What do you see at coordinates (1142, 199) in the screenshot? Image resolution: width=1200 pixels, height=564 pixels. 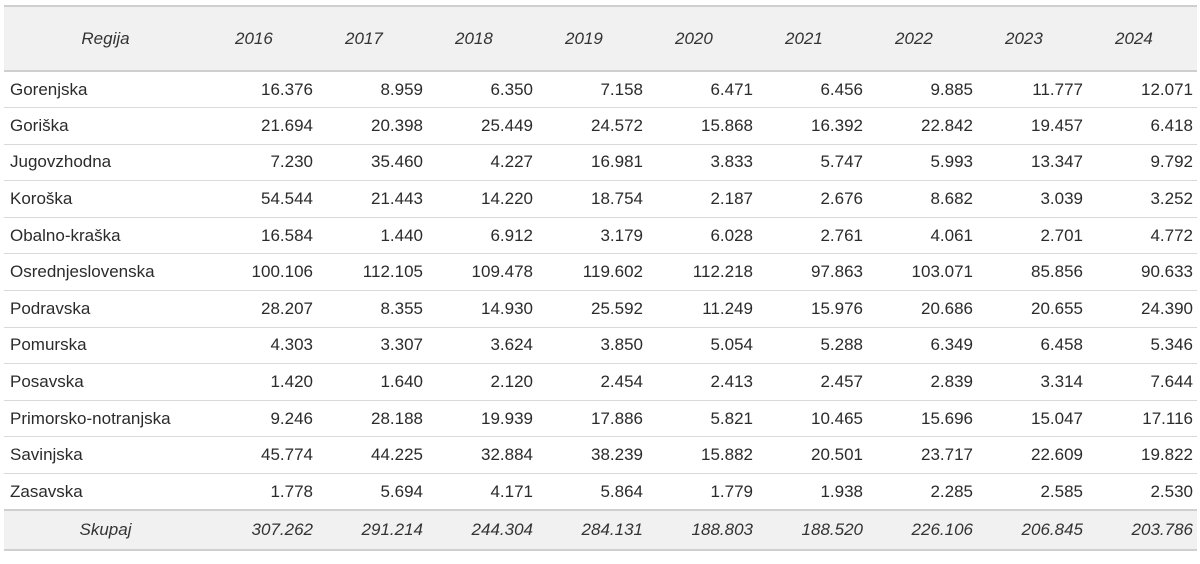 I see `value-cell: 3.252` at bounding box center [1142, 199].